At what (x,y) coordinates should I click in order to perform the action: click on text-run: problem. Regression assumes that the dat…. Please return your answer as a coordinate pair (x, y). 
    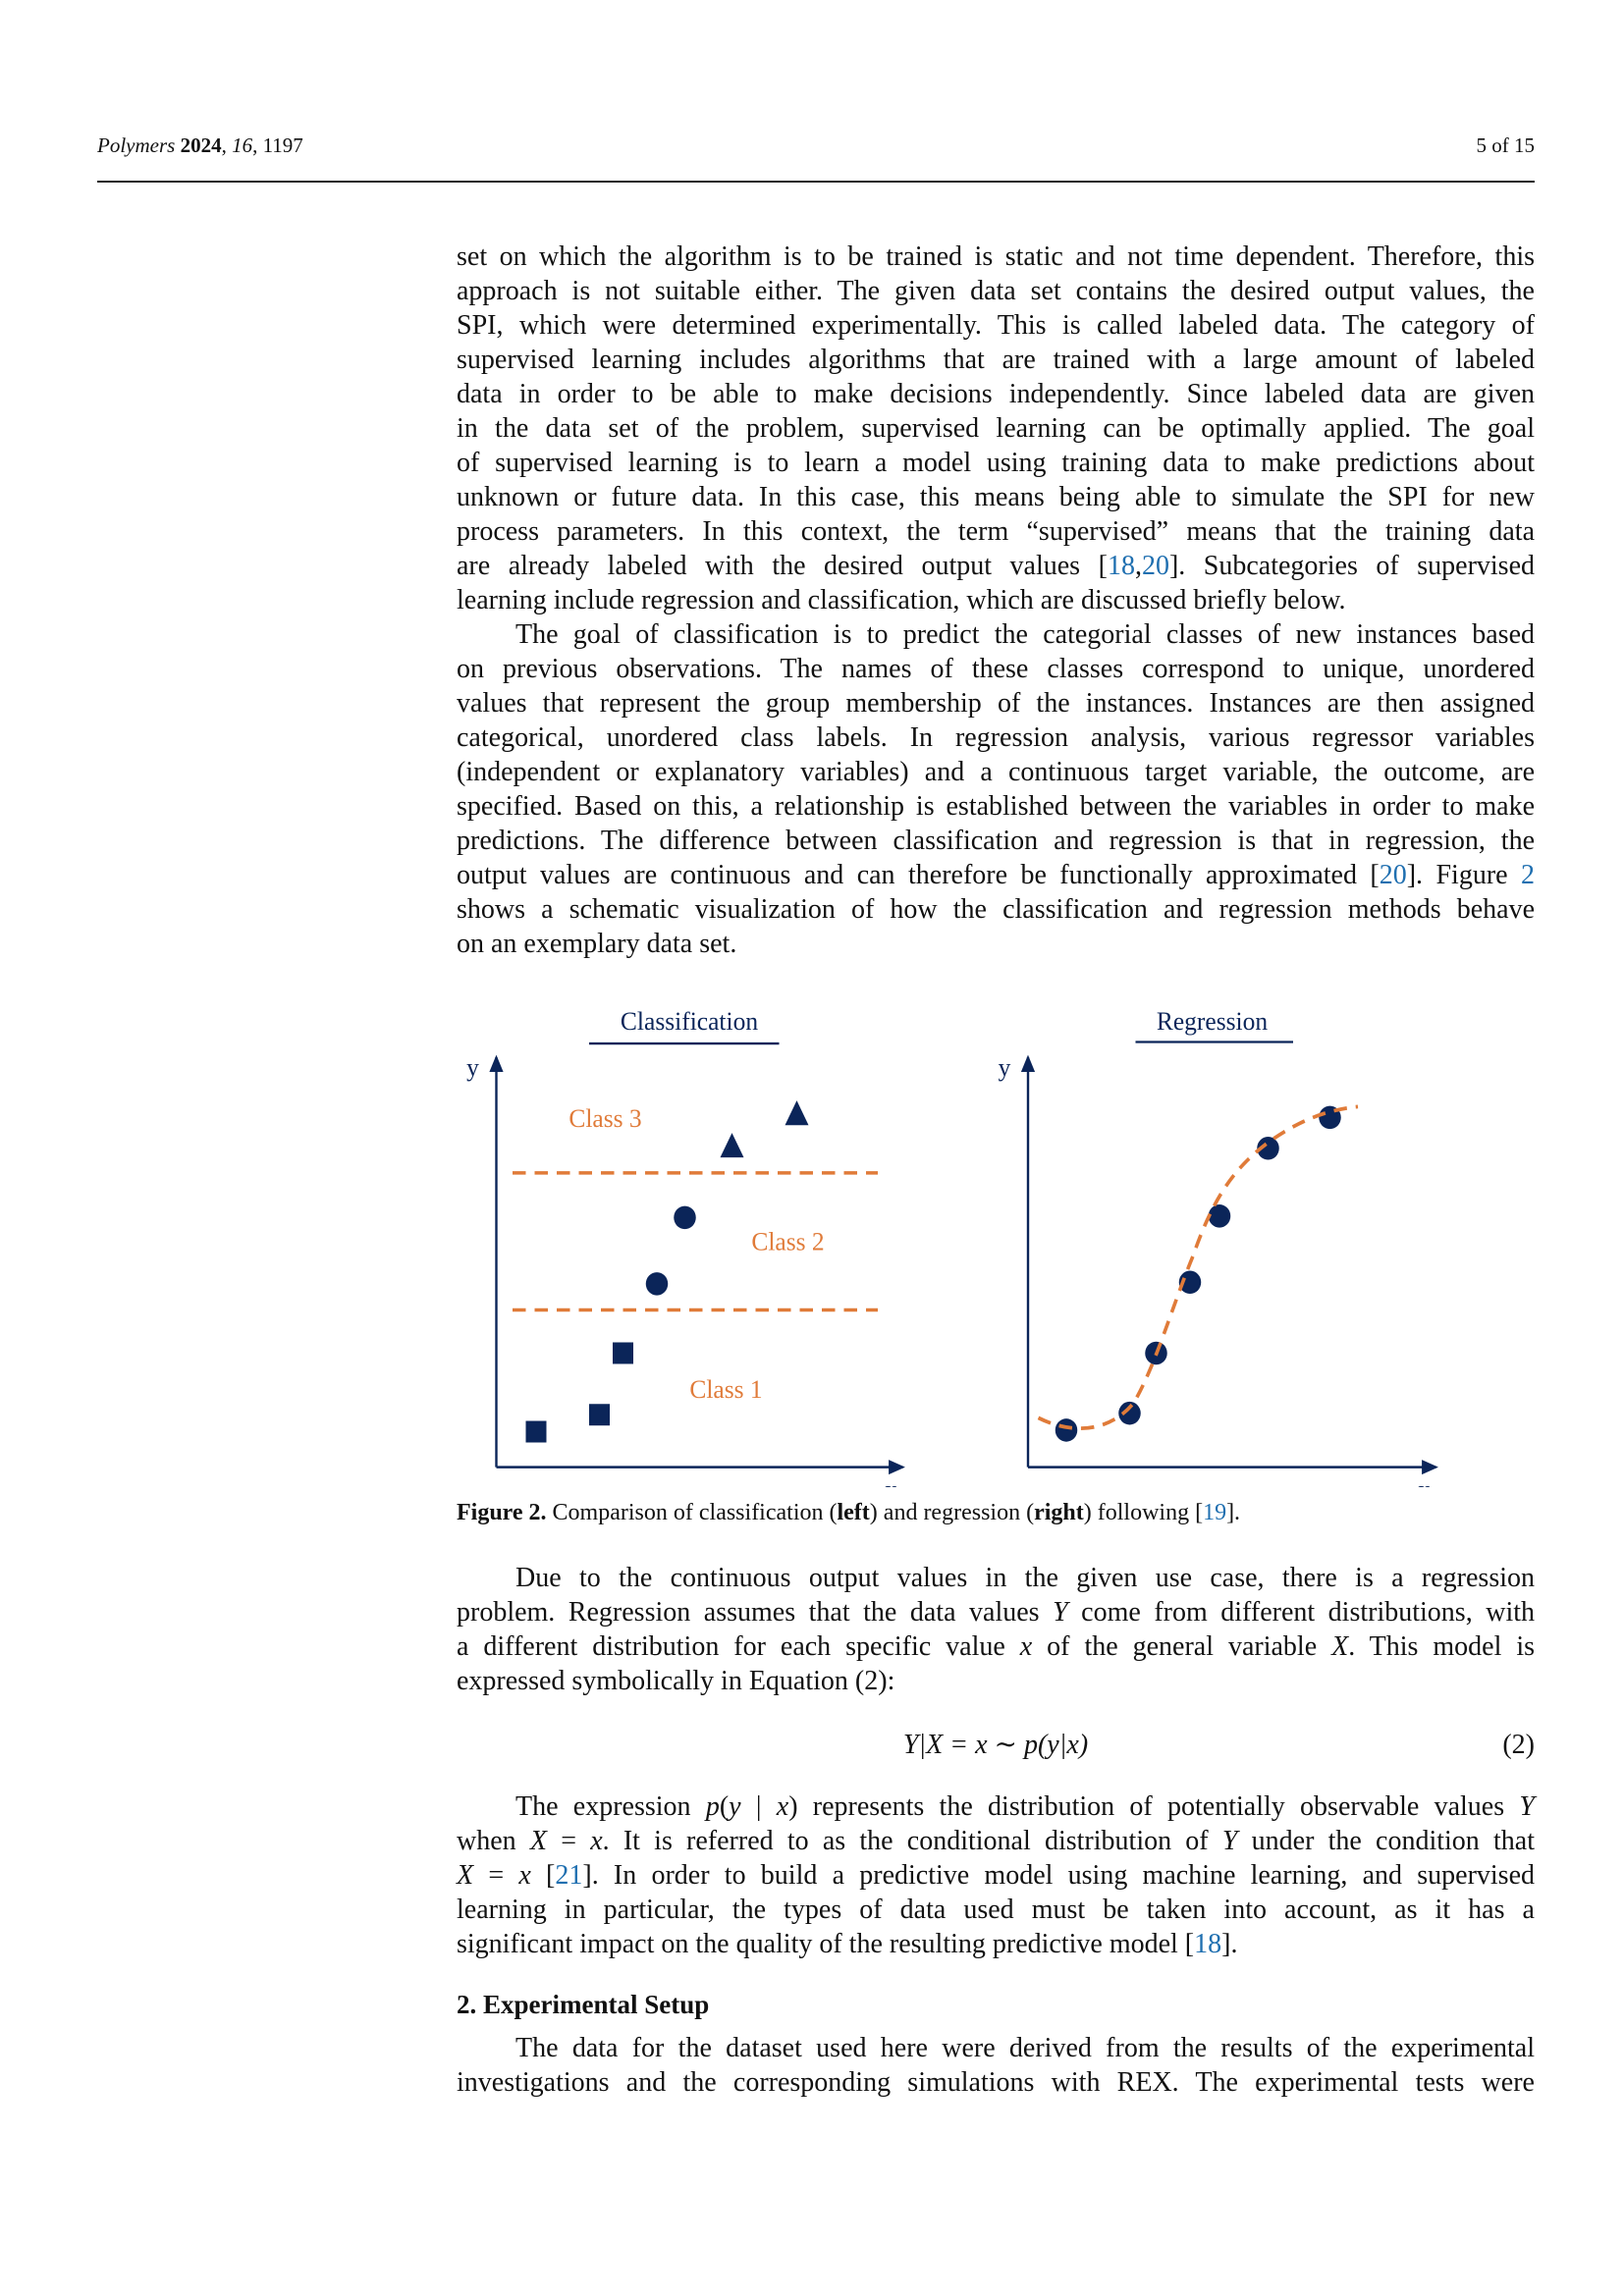
    Looking at the image, I should click on (755, 1612).